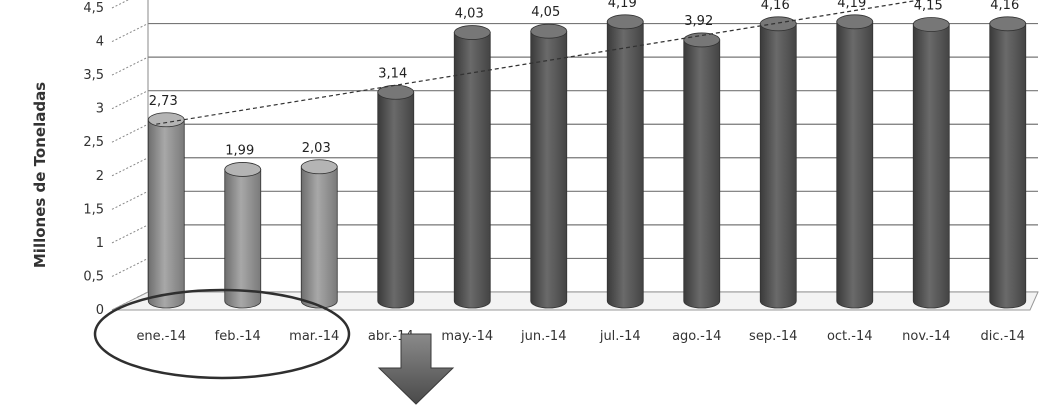 The height and width of the screenshot is (407, 1043). Describe the element at coordinates (575, 301) in the screenshot. I see `chart-floor` at that location.